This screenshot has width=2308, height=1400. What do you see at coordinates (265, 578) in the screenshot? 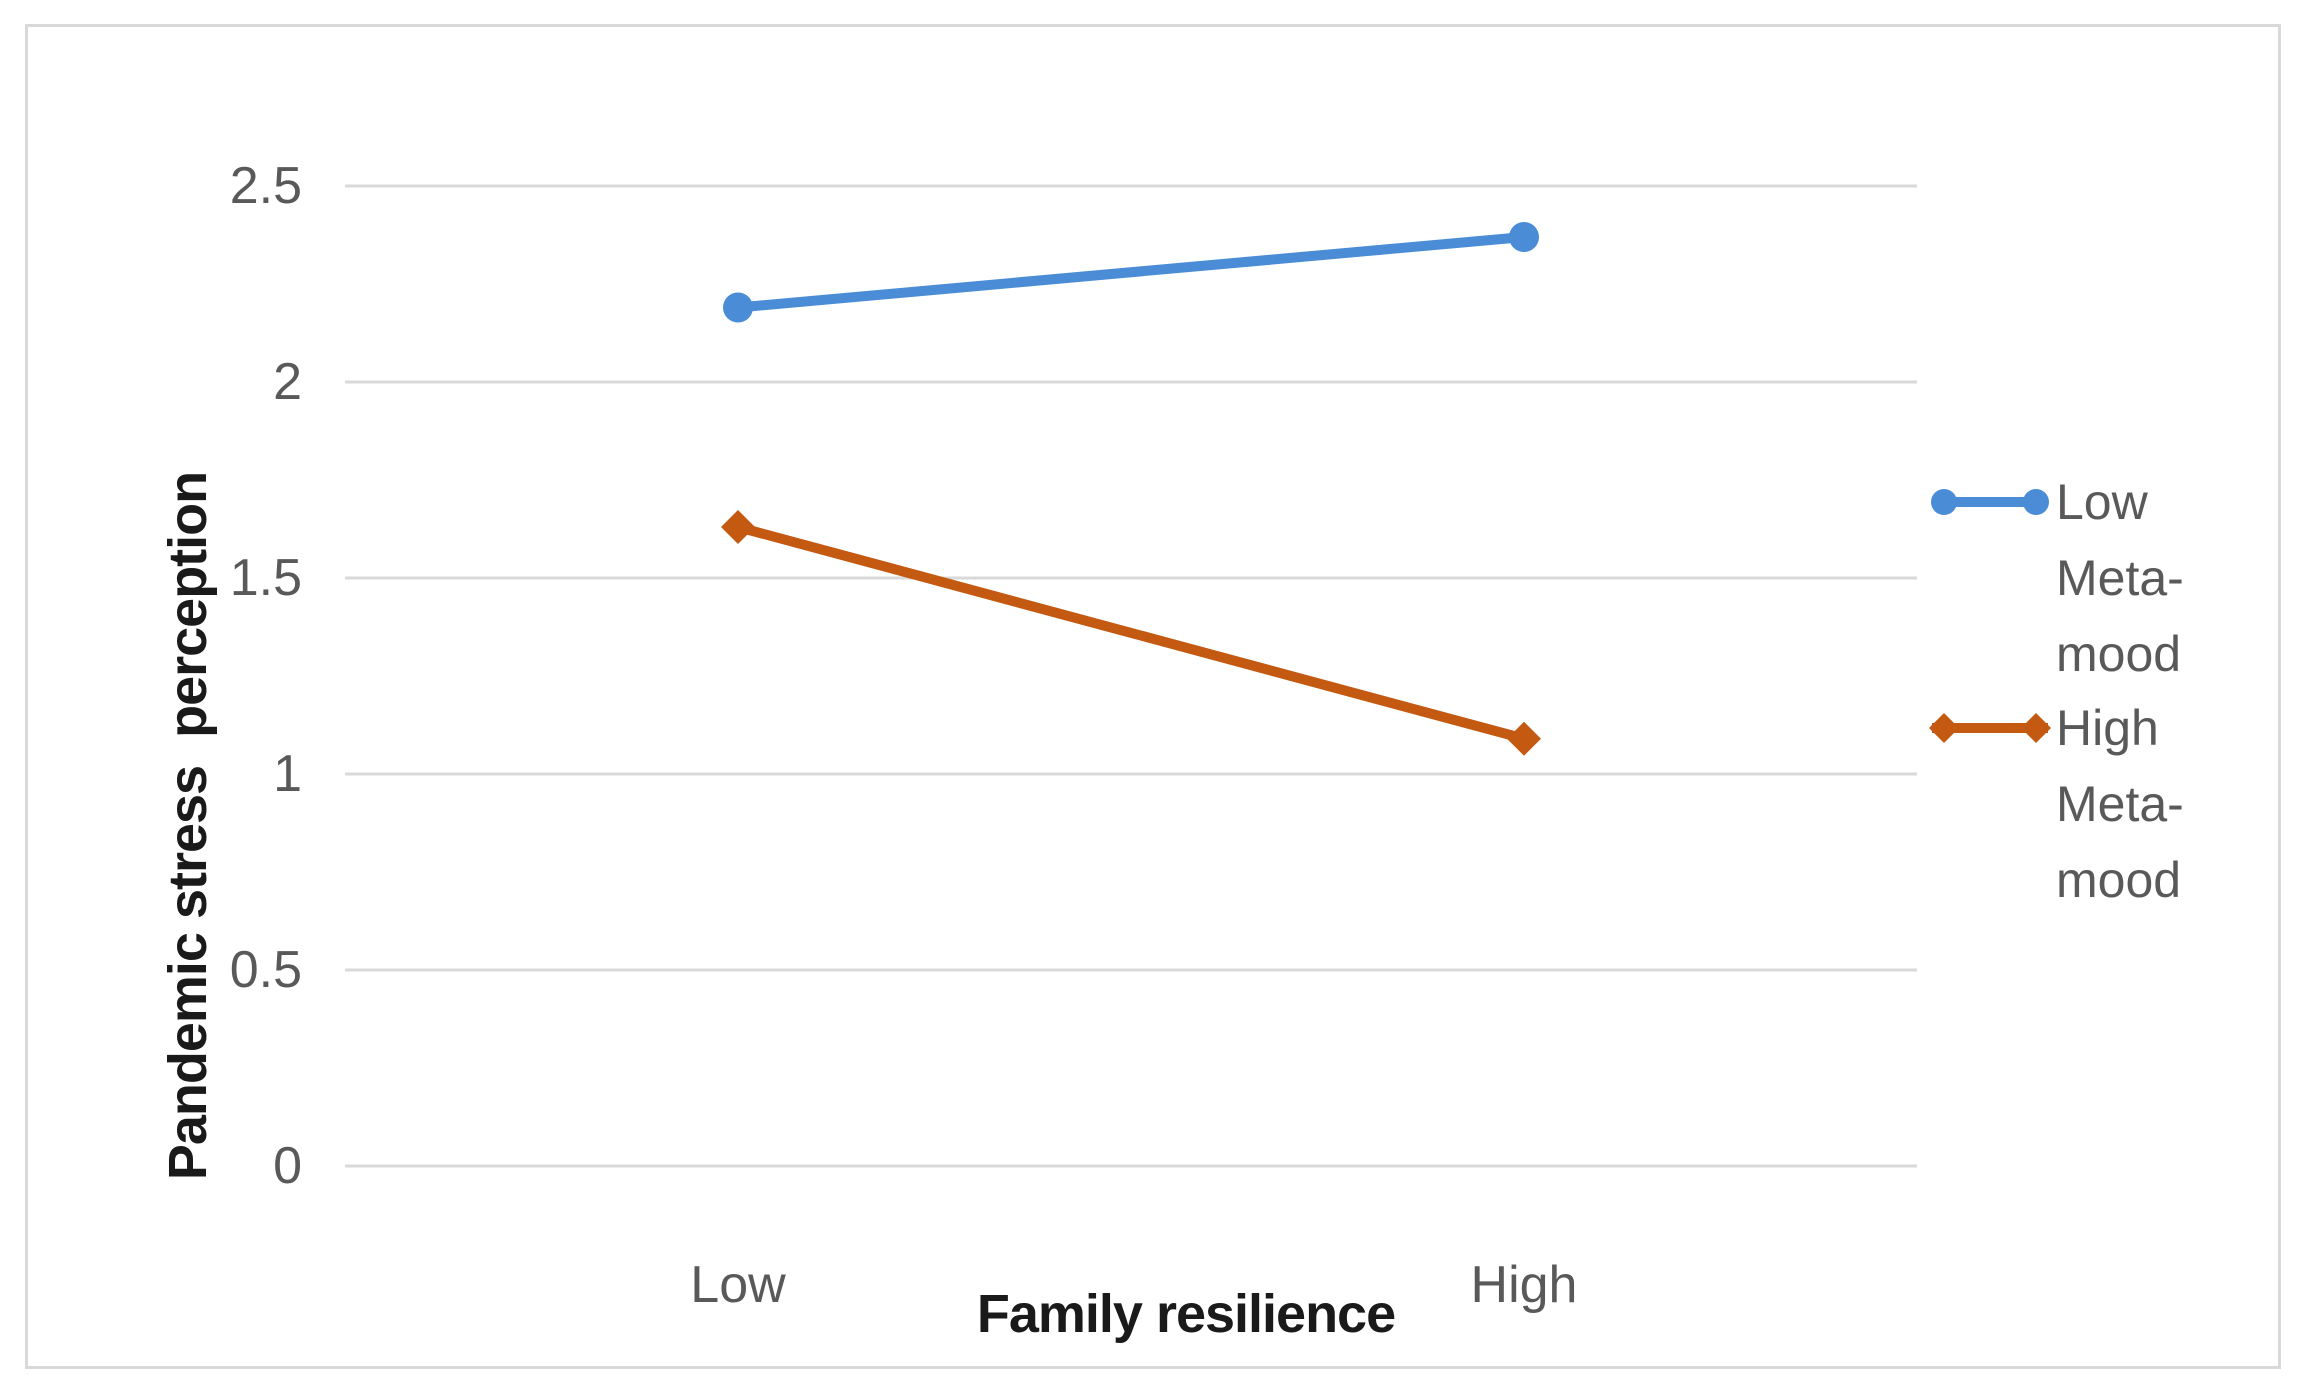
I see `y-tick-label: 1.5` at bounding box center [265, 578].